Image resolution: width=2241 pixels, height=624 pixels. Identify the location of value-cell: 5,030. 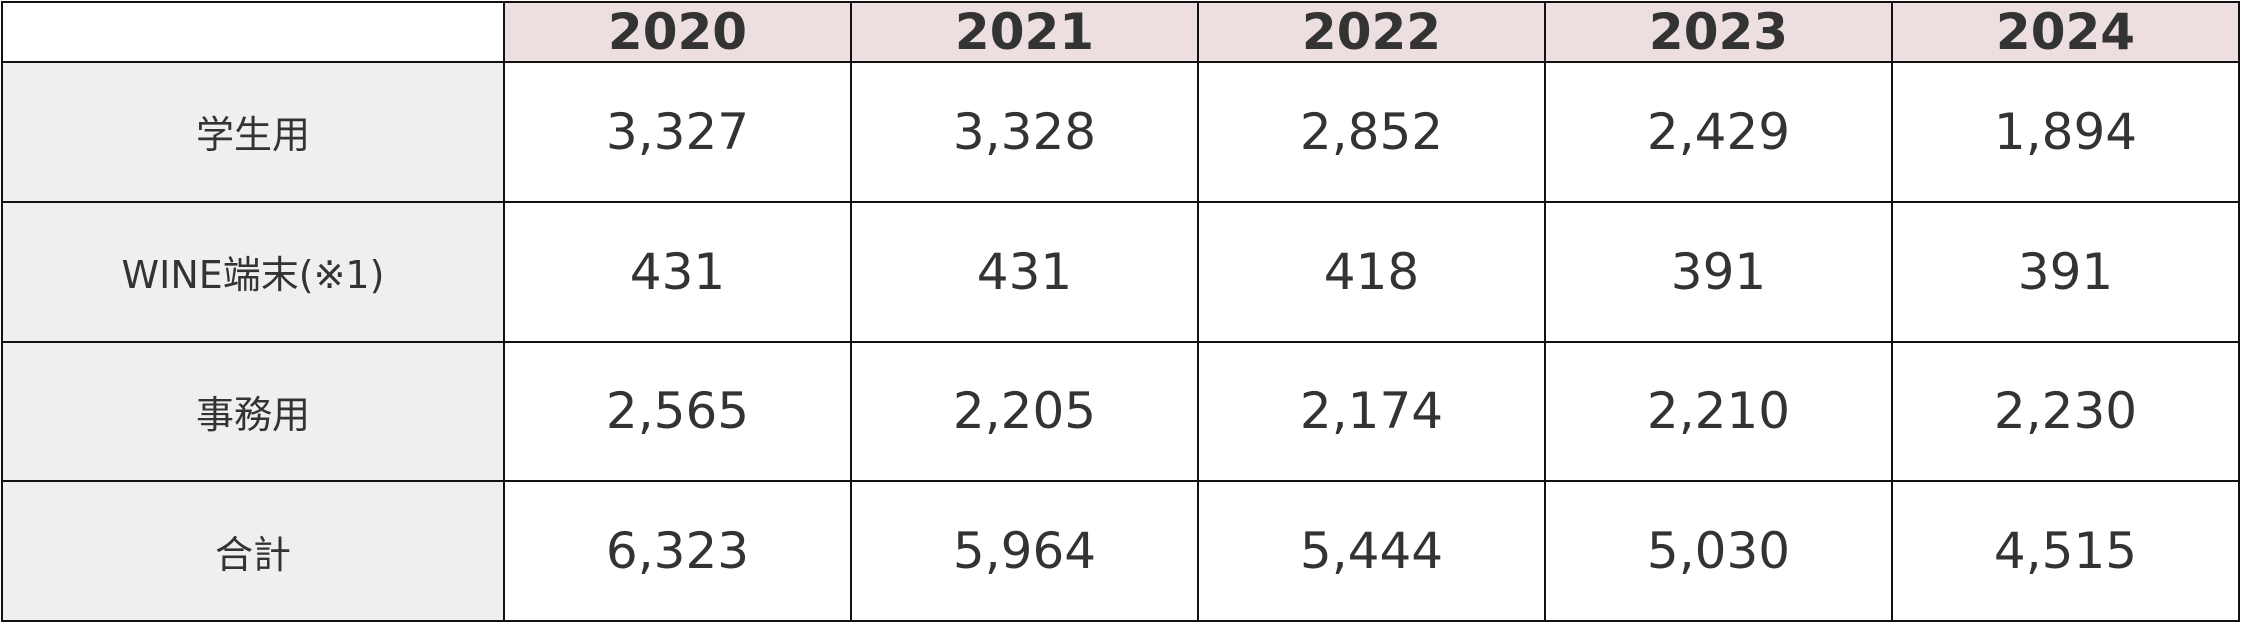
(1718, 551).